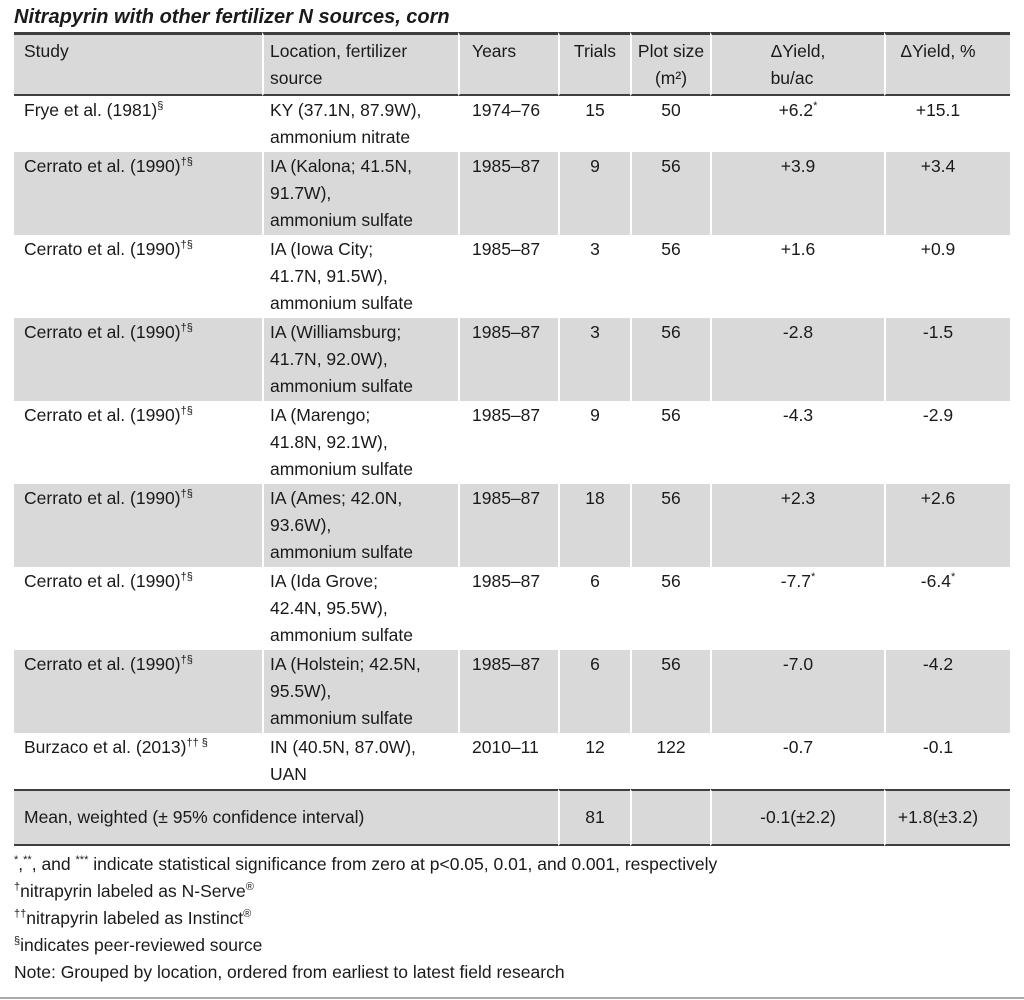 This screenshot has width=1024, height=1000. I want to click on mean-dyield-pct-cell: +1.8(±3.2), so click(947, 817).